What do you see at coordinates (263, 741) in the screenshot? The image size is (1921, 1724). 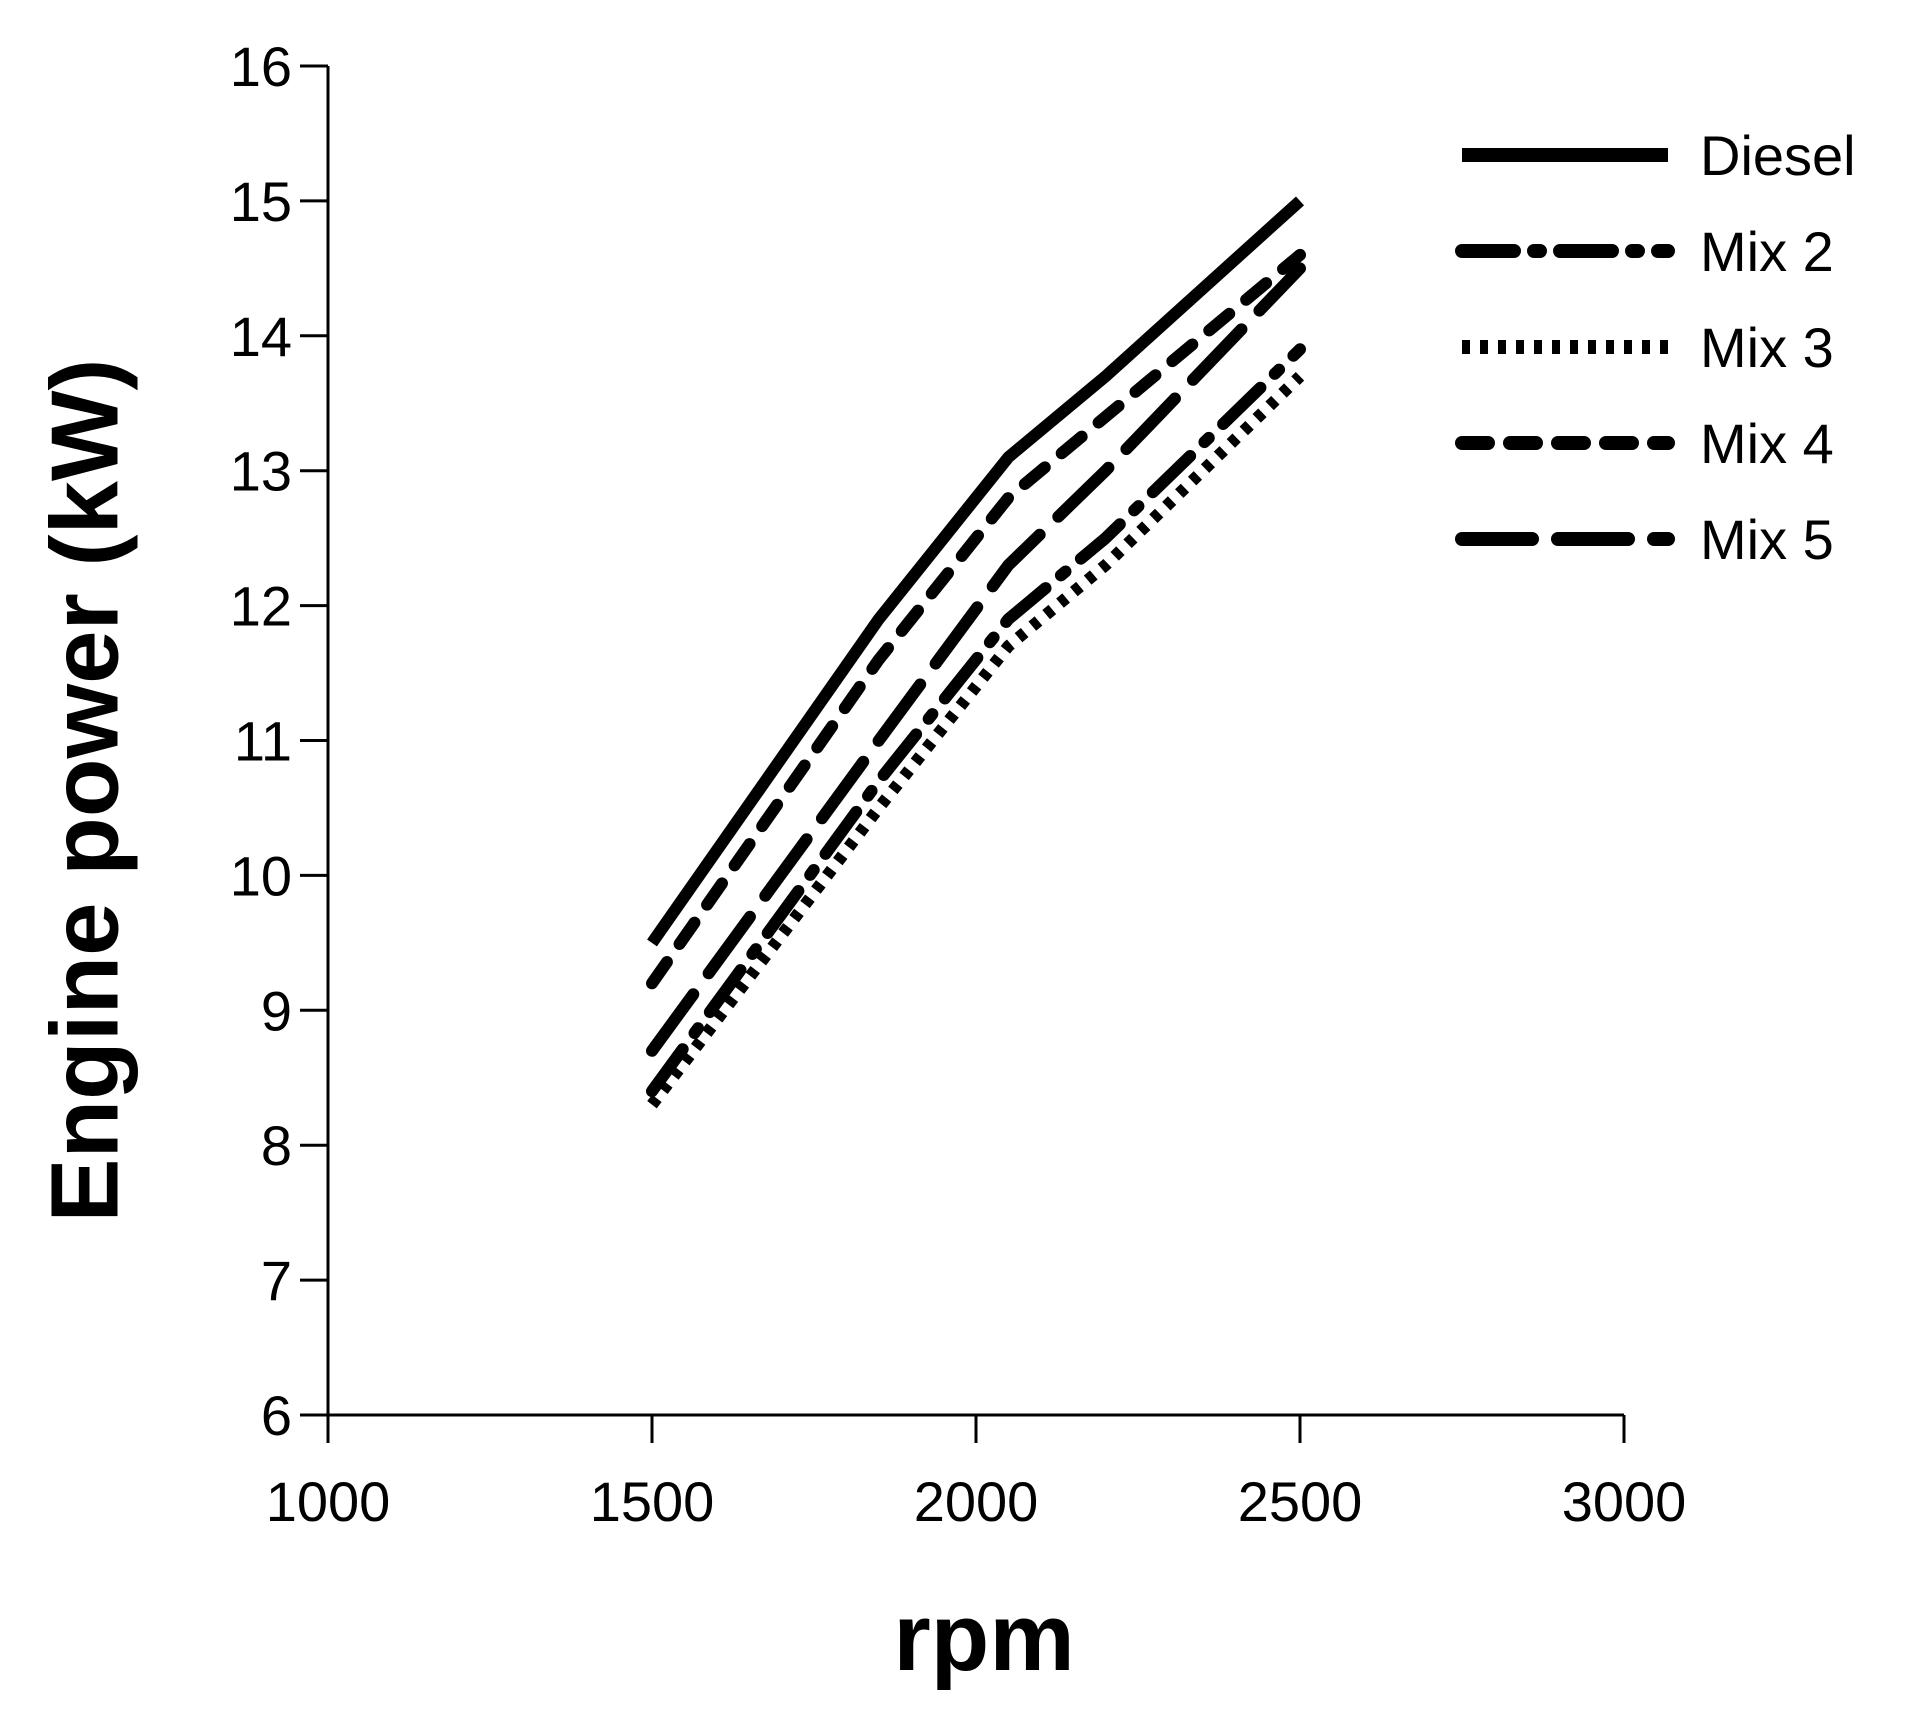 I see `y-tick-label: 11` at bounding box center [263, 741].